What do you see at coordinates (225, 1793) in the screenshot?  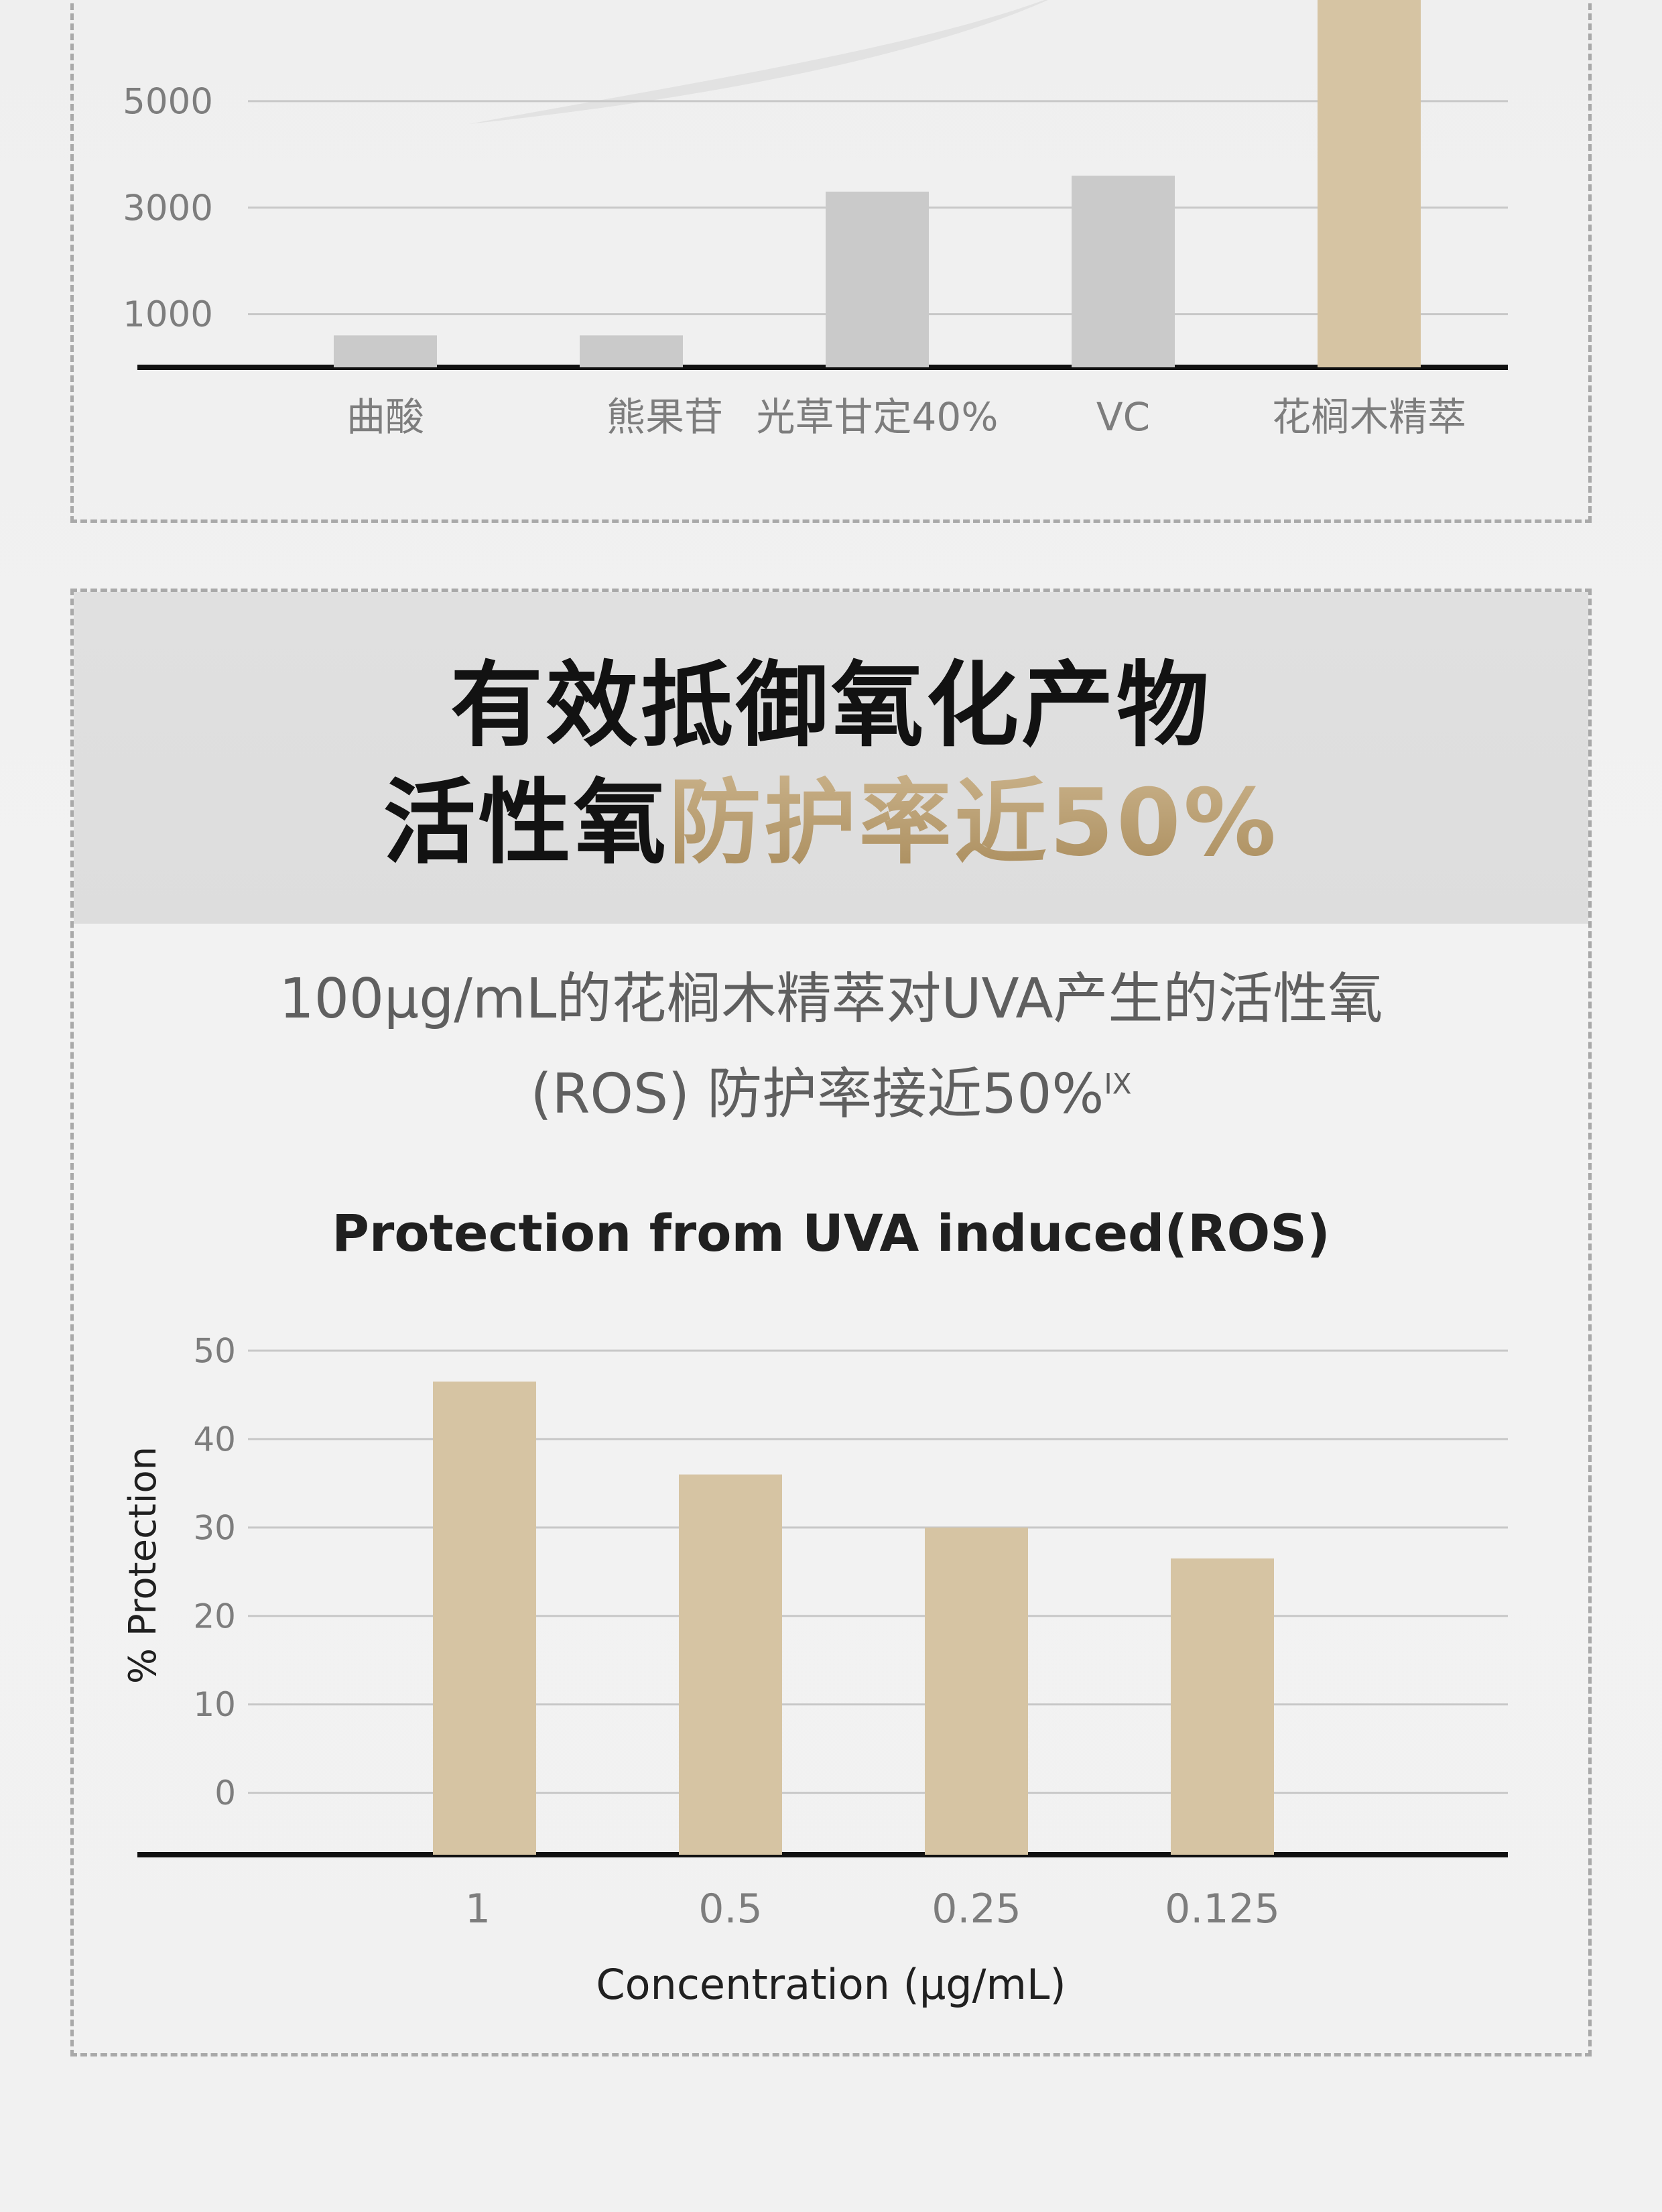 I see `y-tick-label-0: 0` at bounding box center [225, 1793].